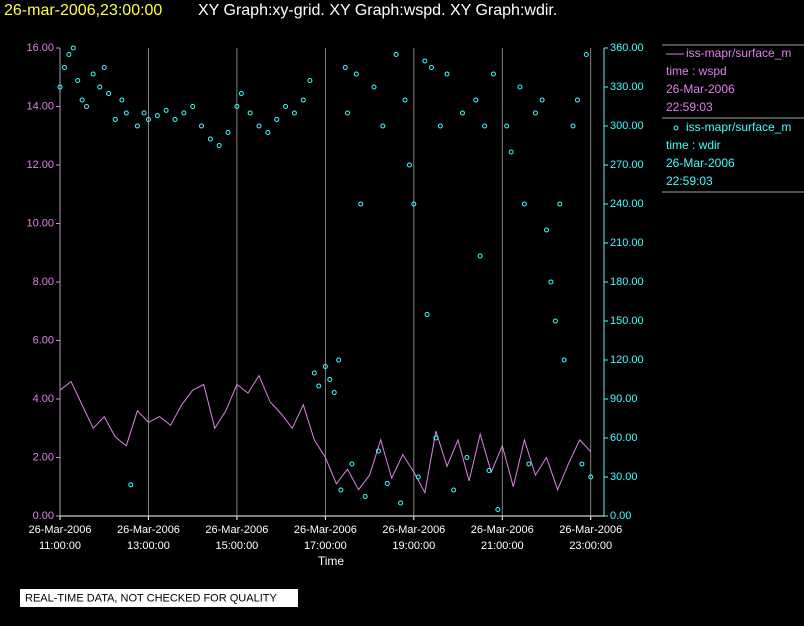 This screenshot has height=626, width=804. Describe the element at coordinates (502, 546) in the screenshot. I see `x-tick-label: 21:00:00` at that location.